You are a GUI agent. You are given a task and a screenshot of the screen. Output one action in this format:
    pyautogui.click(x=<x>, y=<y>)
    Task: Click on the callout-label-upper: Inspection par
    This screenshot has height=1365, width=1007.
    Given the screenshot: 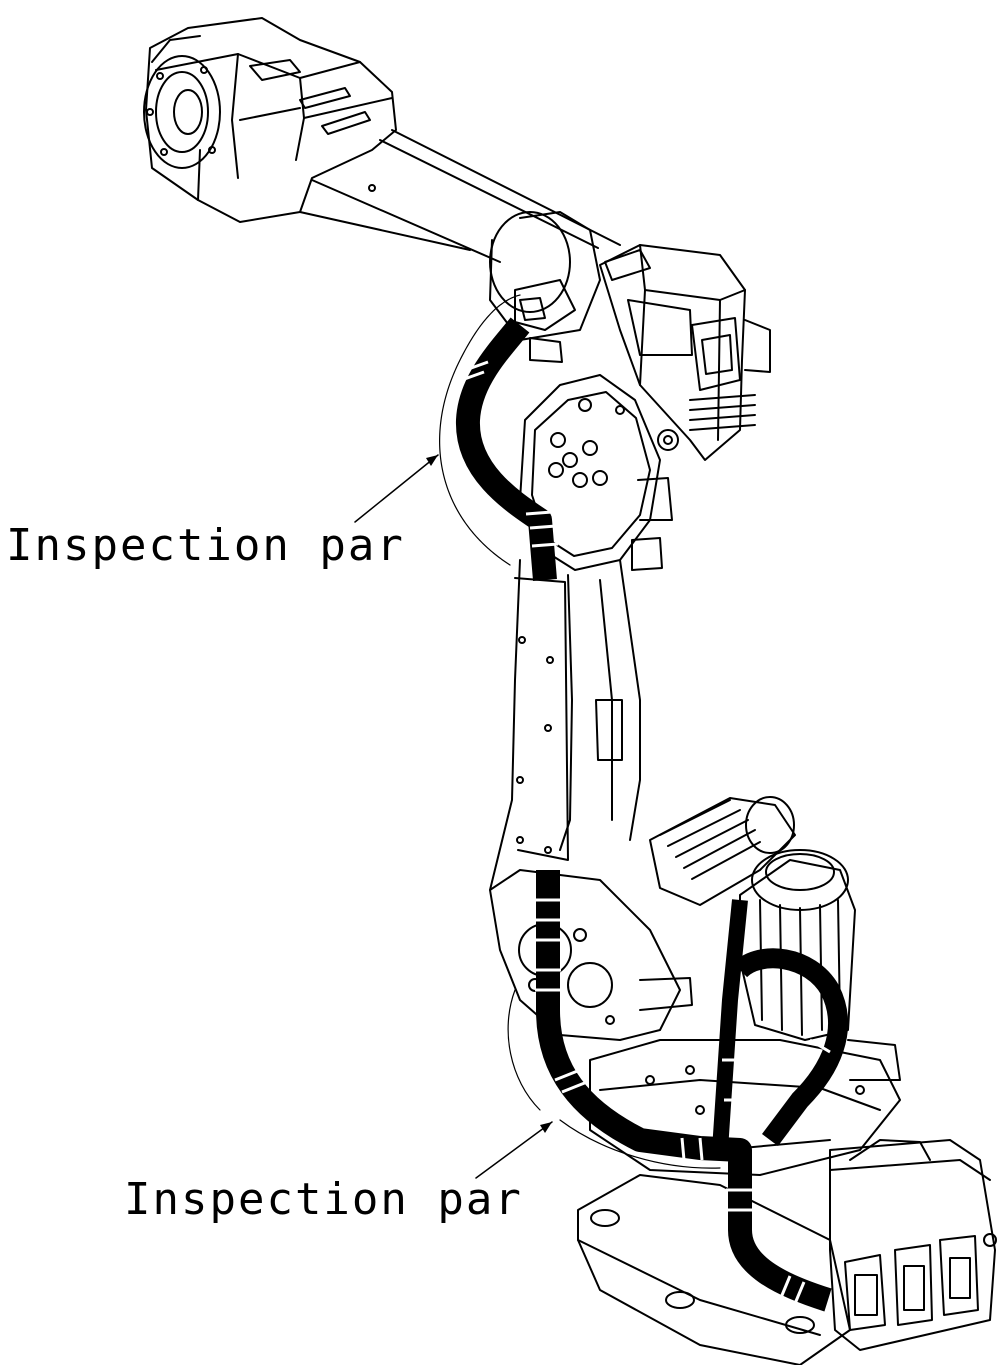 What is the action you would take?
    pyautogui.click(x=205, y=545)
    